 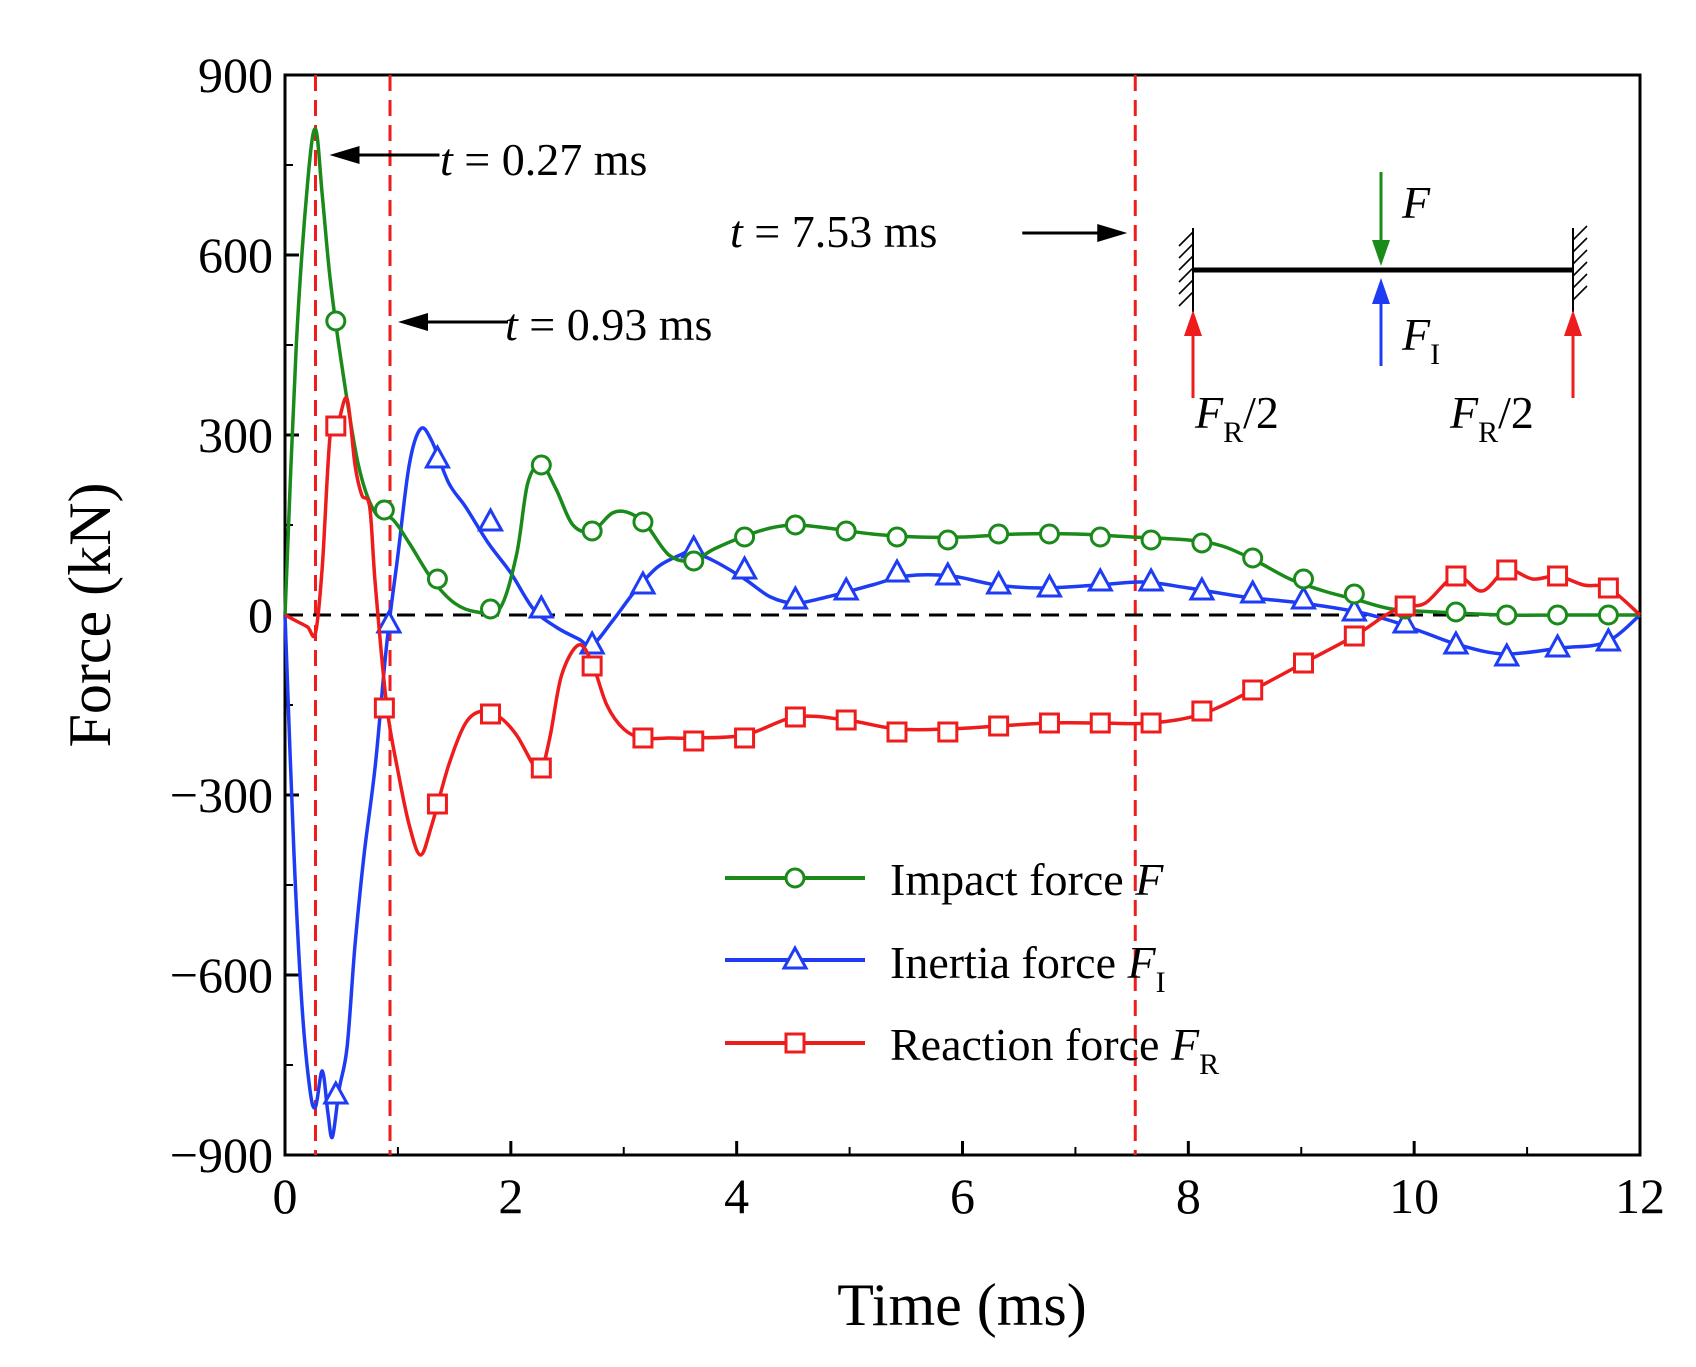 I want to click on x-tick-label: 10, so click(x=1414, y=1196).